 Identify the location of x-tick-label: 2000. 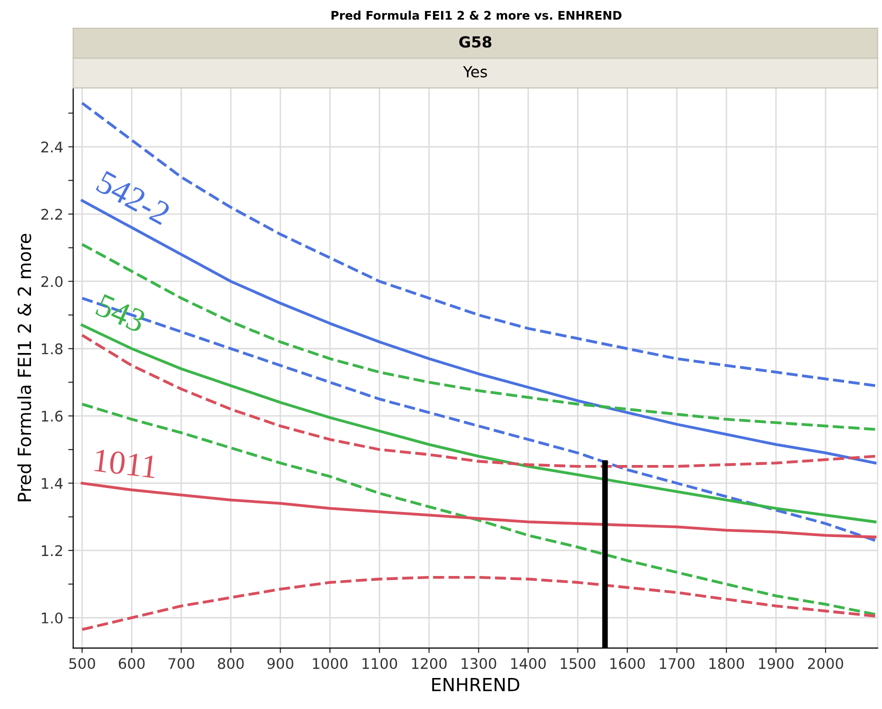
(826, 664).